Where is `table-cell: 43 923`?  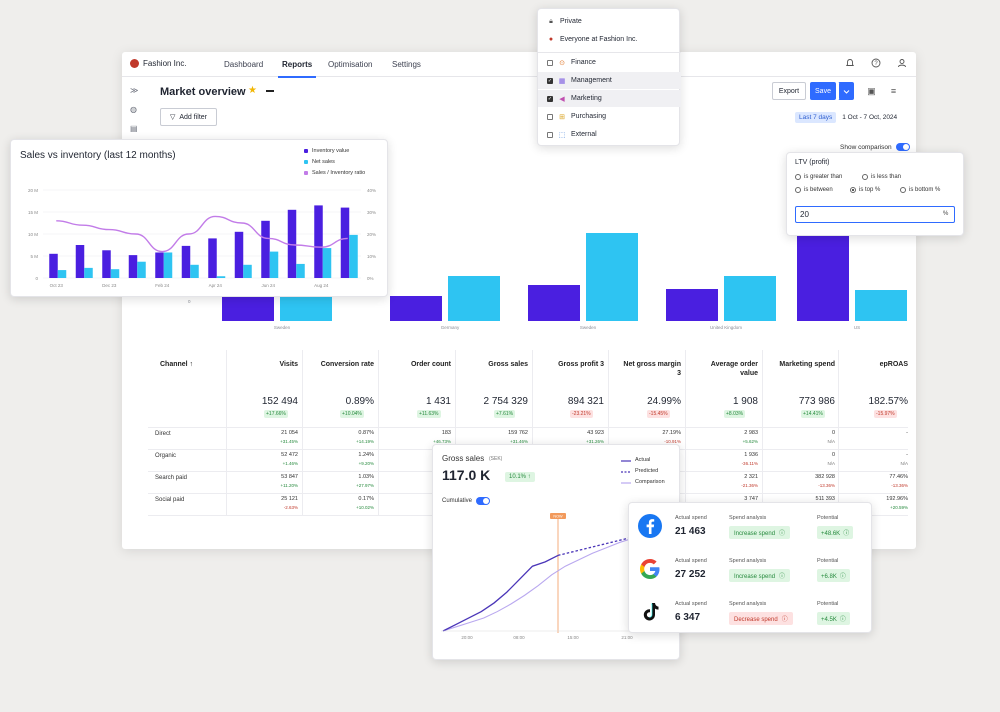 table-cell: 43 923 is located at coordinates (595, 433).